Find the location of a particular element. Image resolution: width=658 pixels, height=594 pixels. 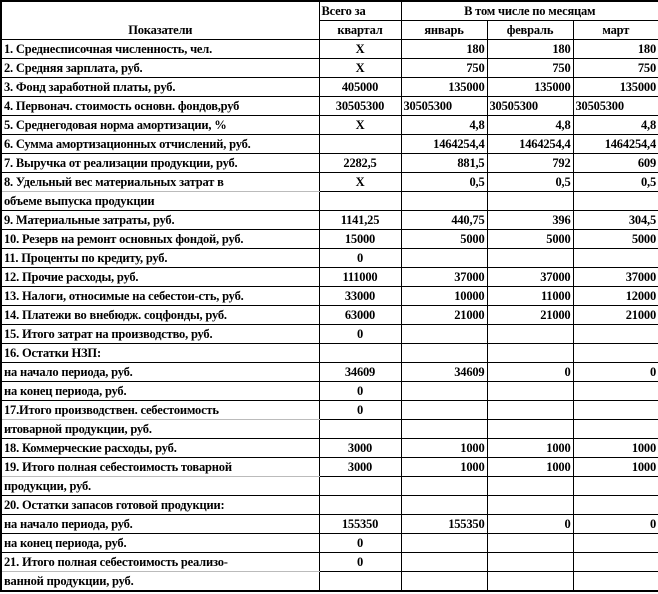

cell-march: 304,5 is located at coordinates (615, 220).